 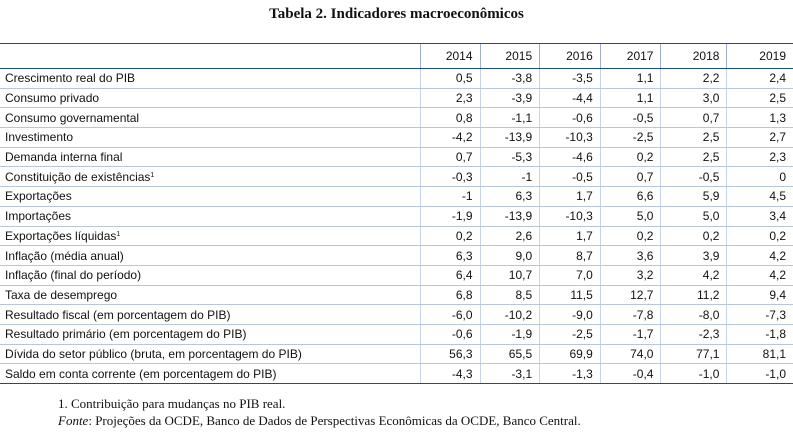 I want to click on value-cell: -7,3, so click(x=759, y=314).